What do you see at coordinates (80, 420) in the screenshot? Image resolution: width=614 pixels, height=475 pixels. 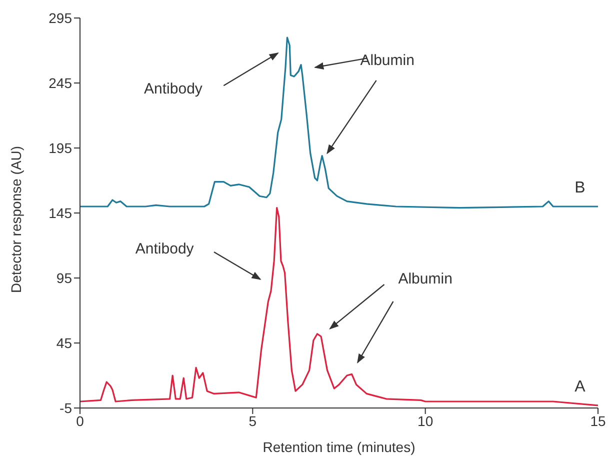 I see `x-tick-label: 0` at bounding box center [80, 420].